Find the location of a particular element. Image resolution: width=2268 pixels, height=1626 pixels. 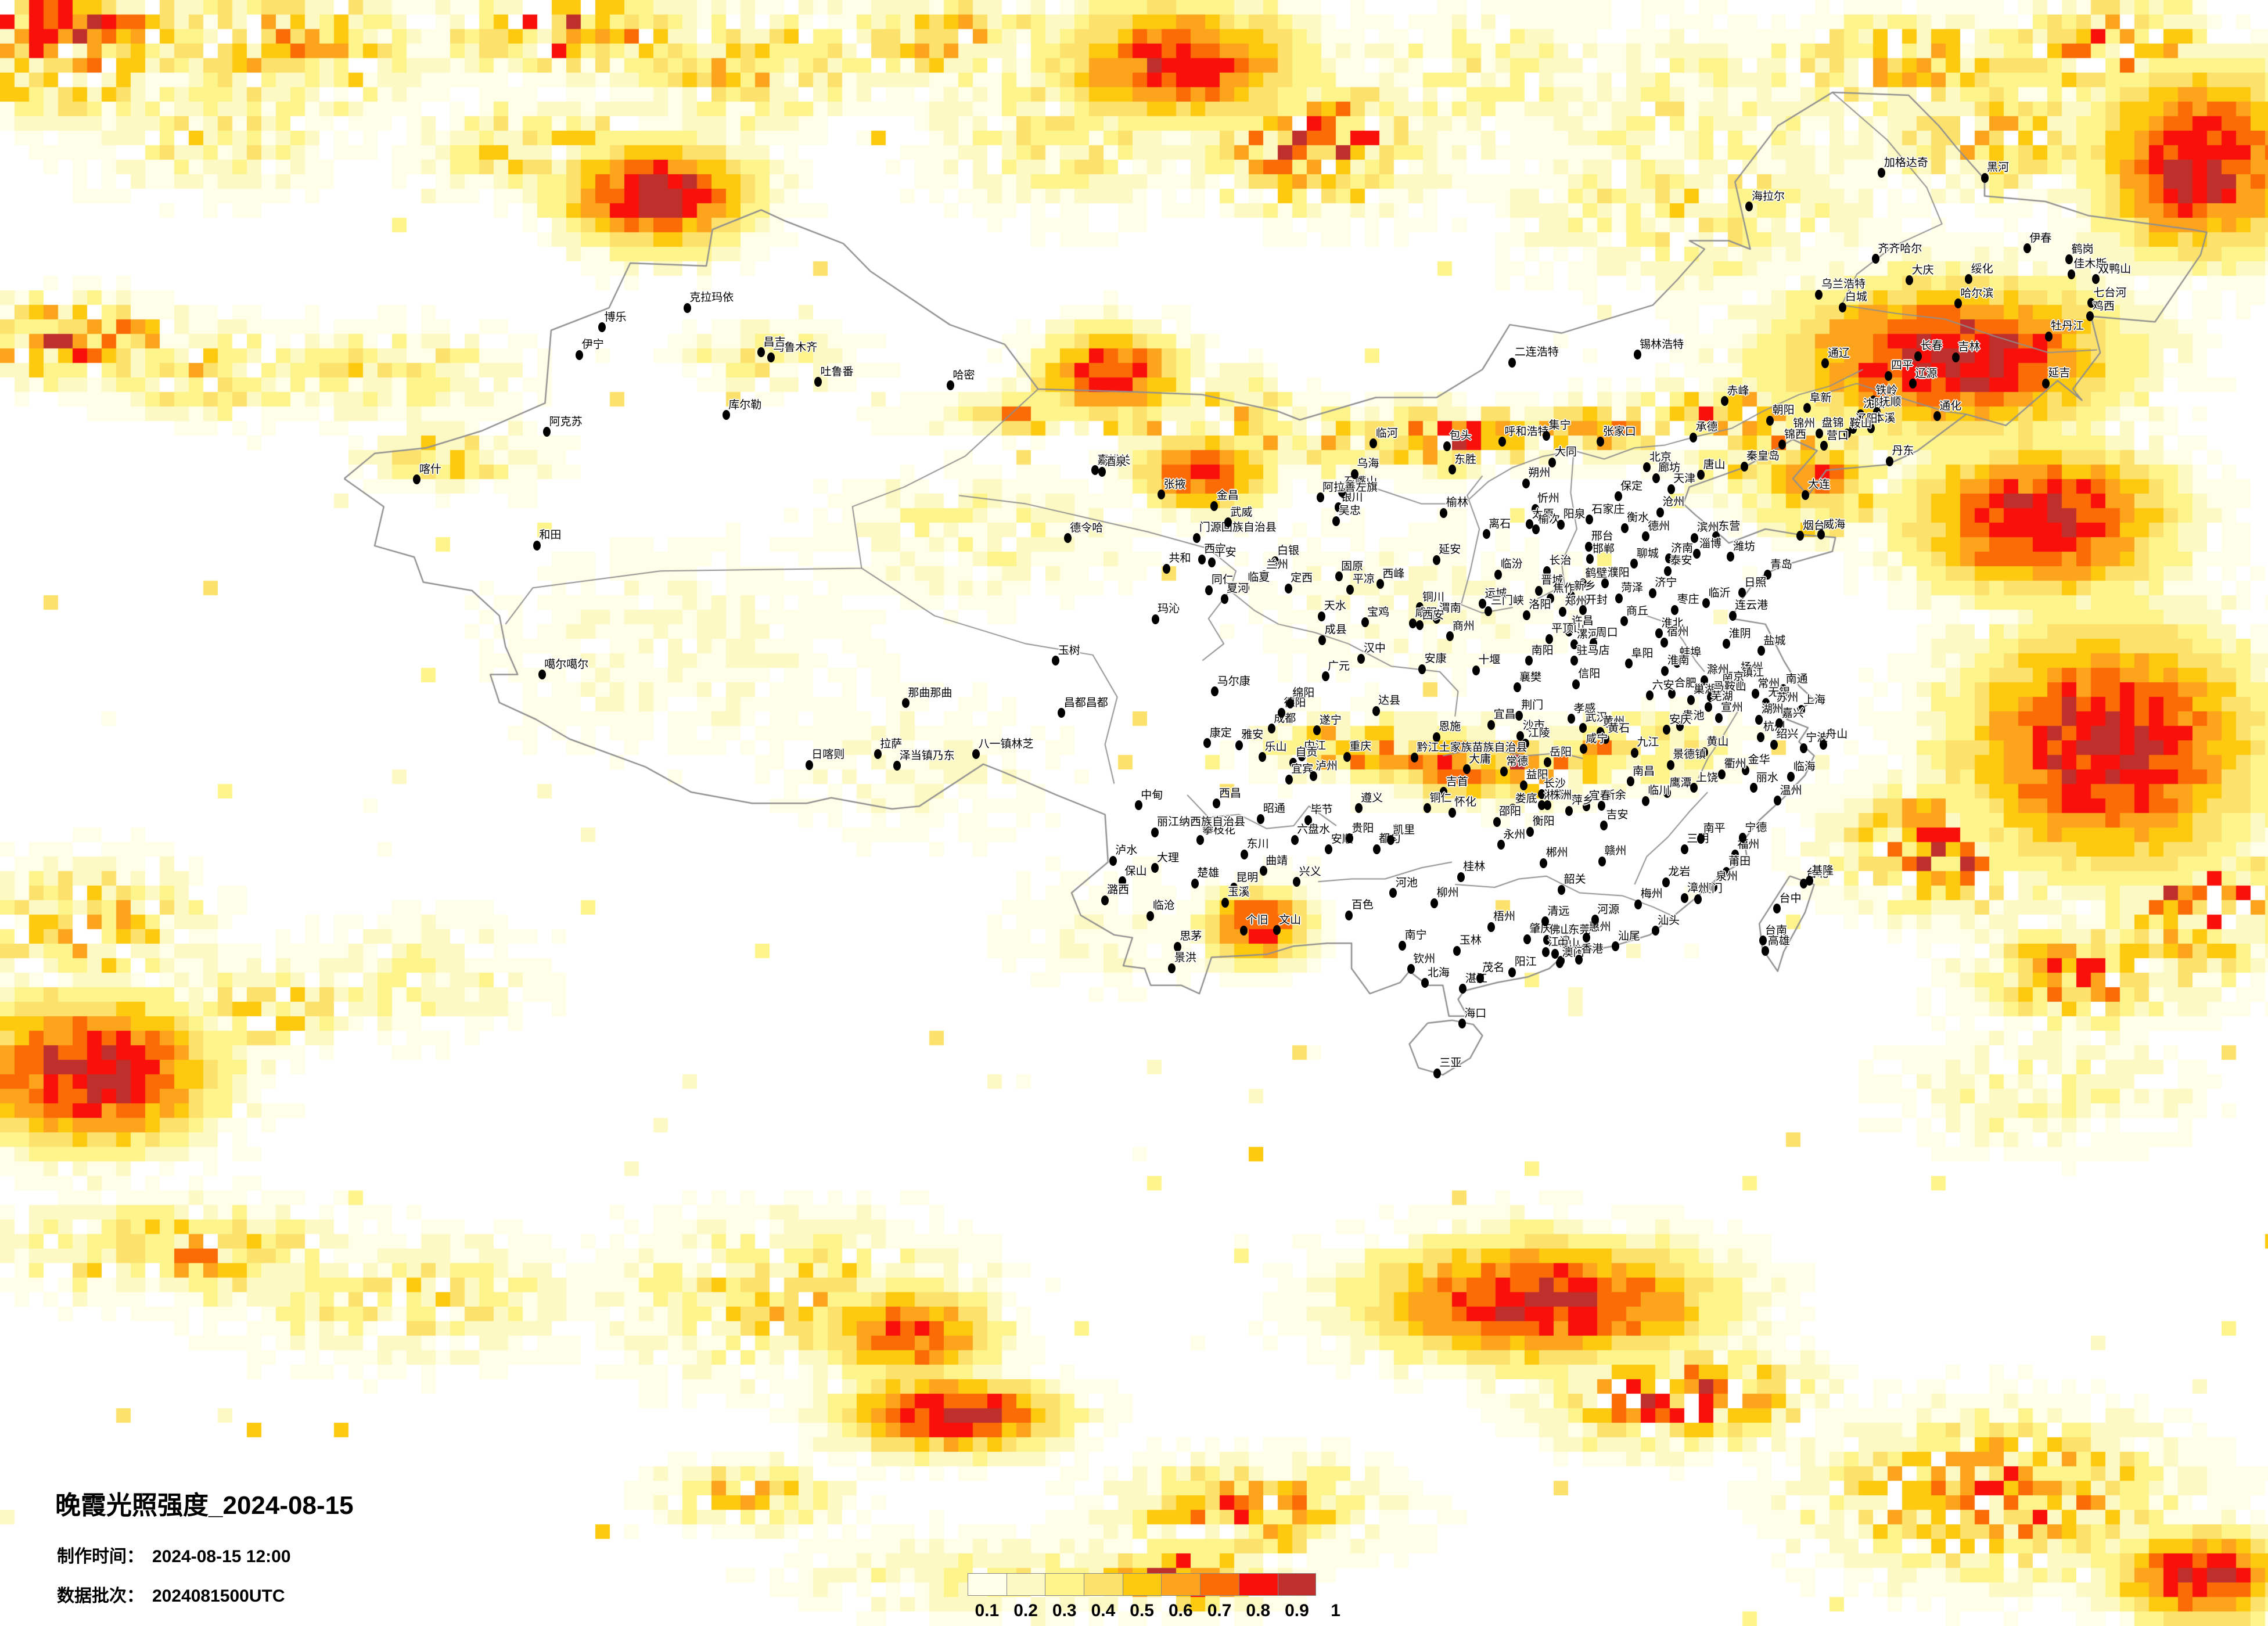

city-label: 临汾 is located at coordinates (1511, 564).